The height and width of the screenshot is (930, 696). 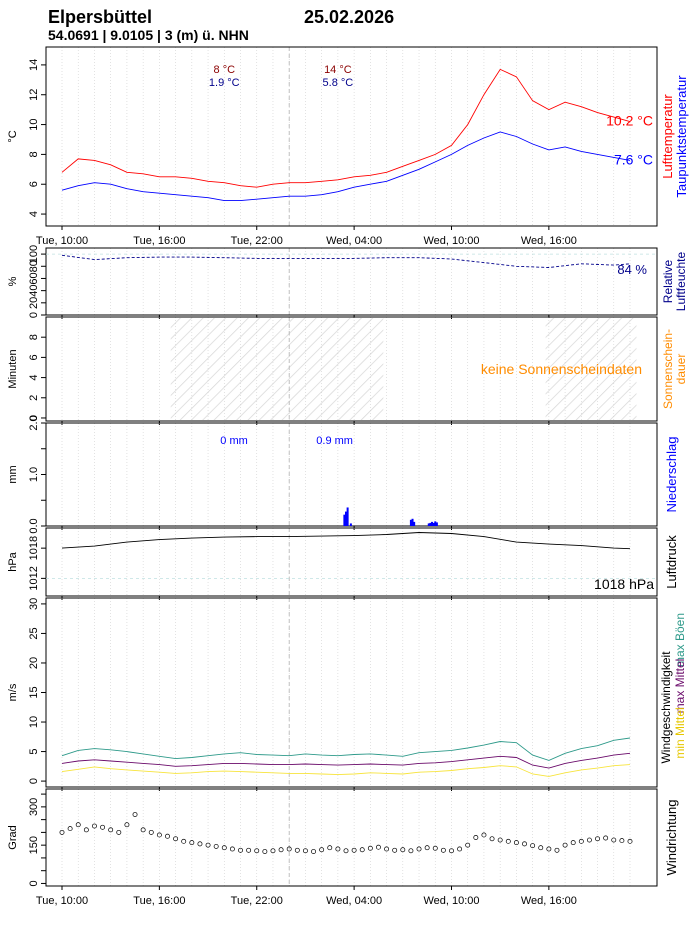 I want to click on y-axis-label: hPa, so click(x=13, y=561).